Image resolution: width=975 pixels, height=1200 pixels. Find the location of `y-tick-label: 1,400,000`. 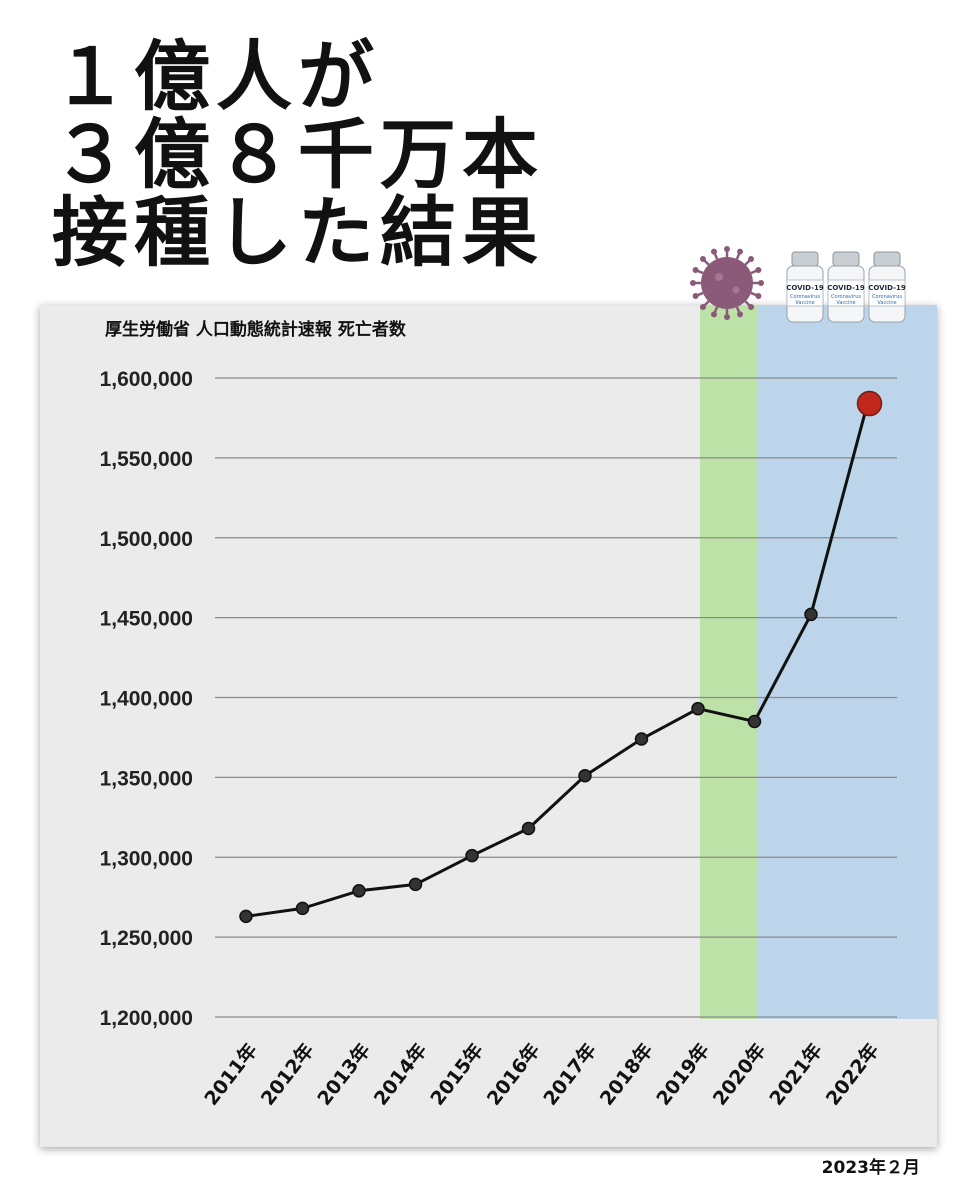

y-tick-label: 1,400,000 is located at coordinates (146, 699).